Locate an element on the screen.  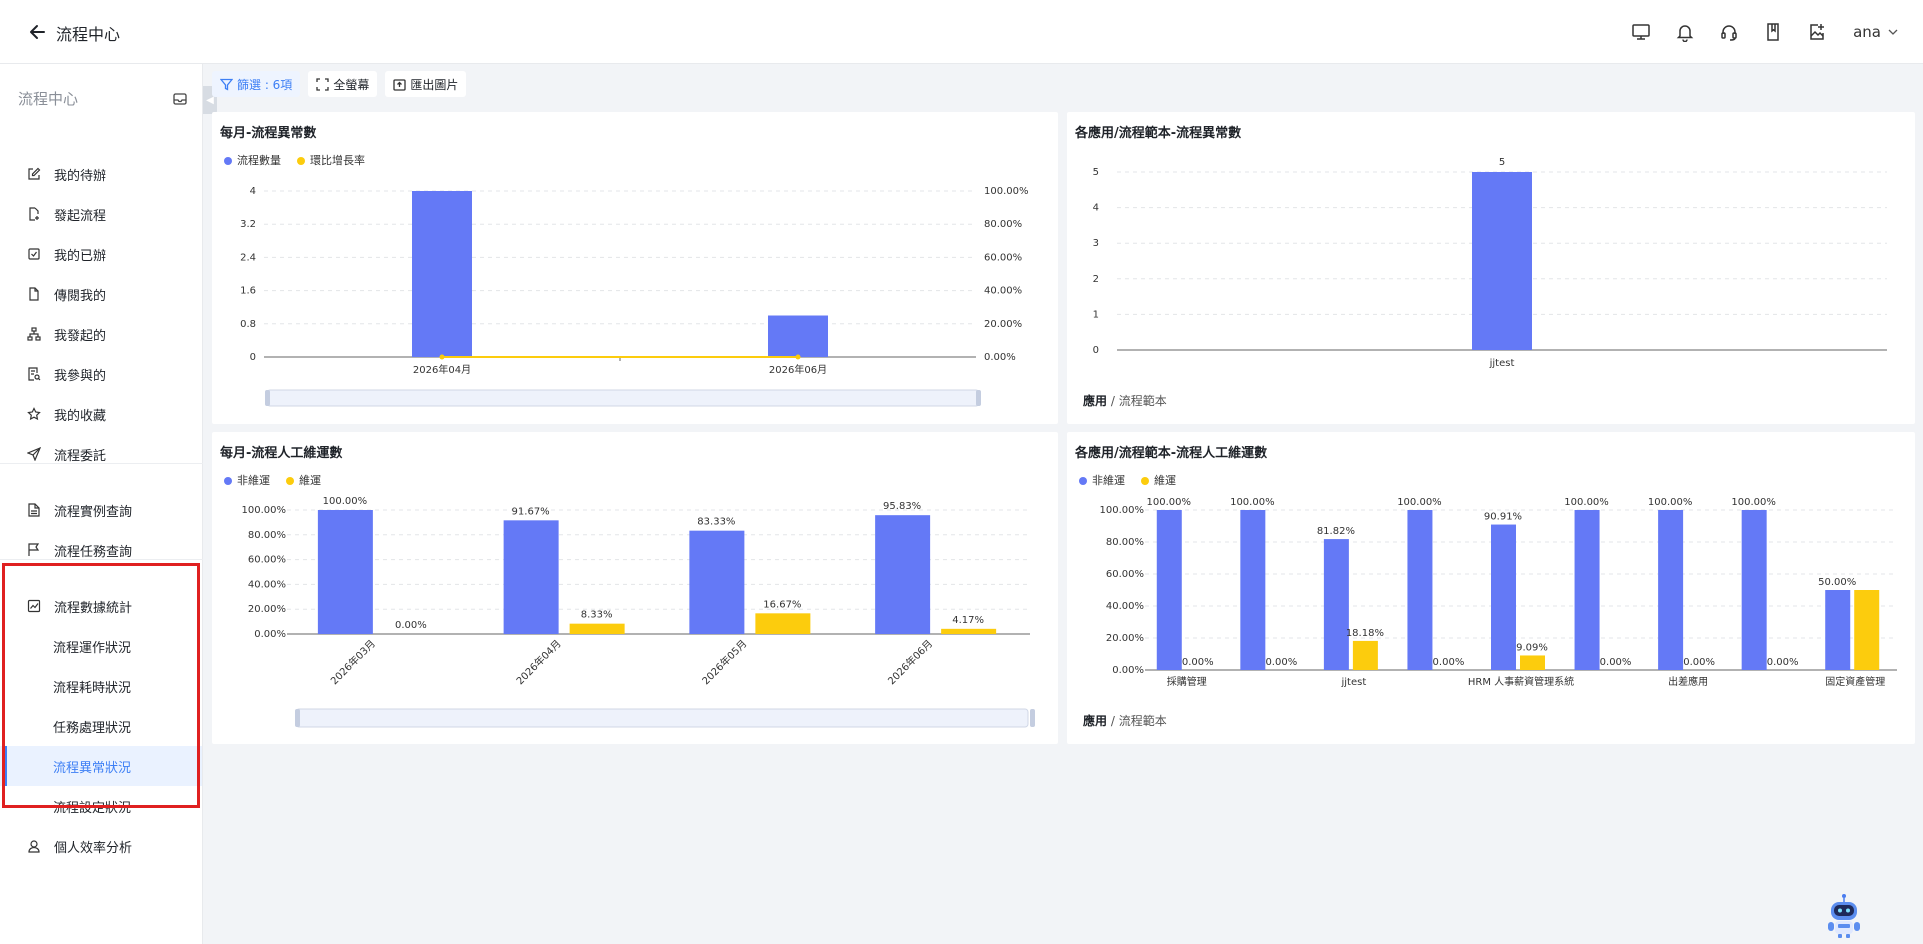
value-label: 9.09% is located at coordinates (1532, 647).